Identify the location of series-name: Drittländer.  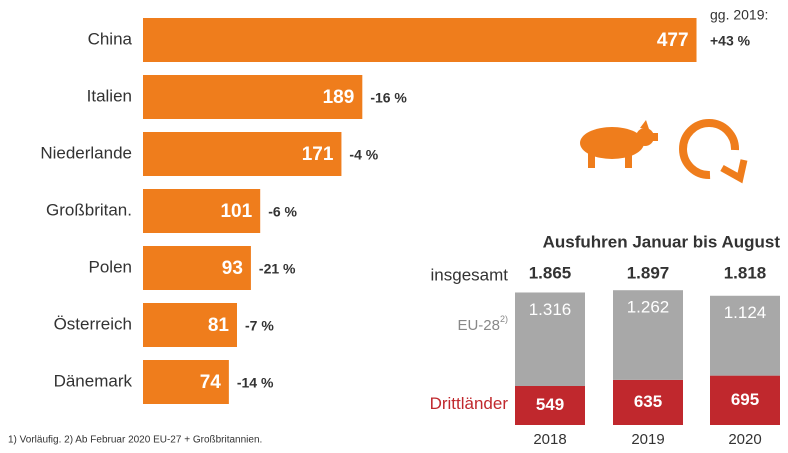
(469, 403).